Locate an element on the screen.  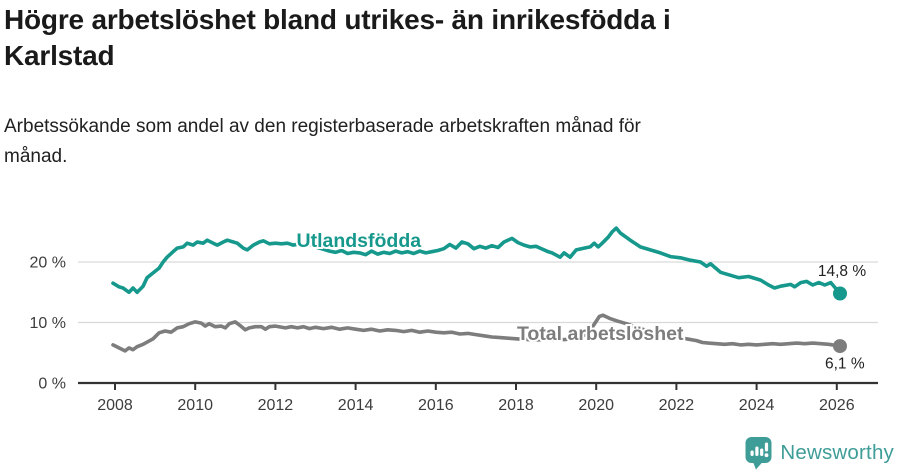
x-tick-label: 2018 is located at coordinates (516, 405).